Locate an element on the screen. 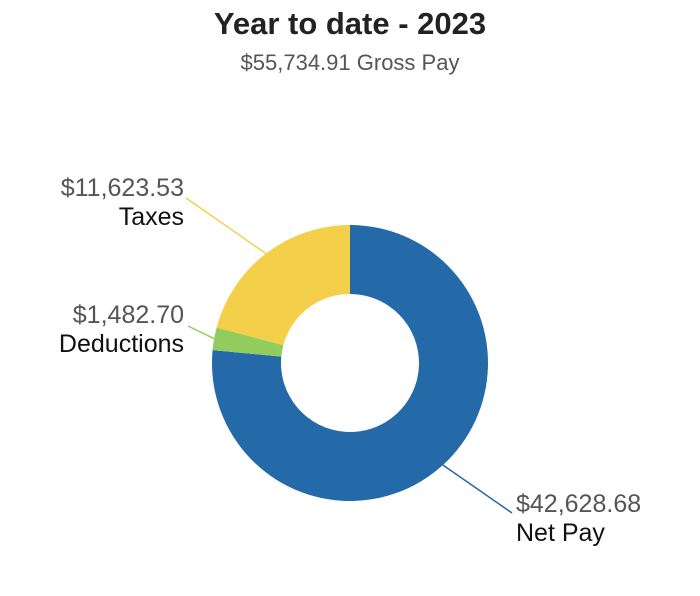 The width and height of the screenshot is (700, 596). amount-label-taxes: $11,623.53 is located at coordinates (122, 188).